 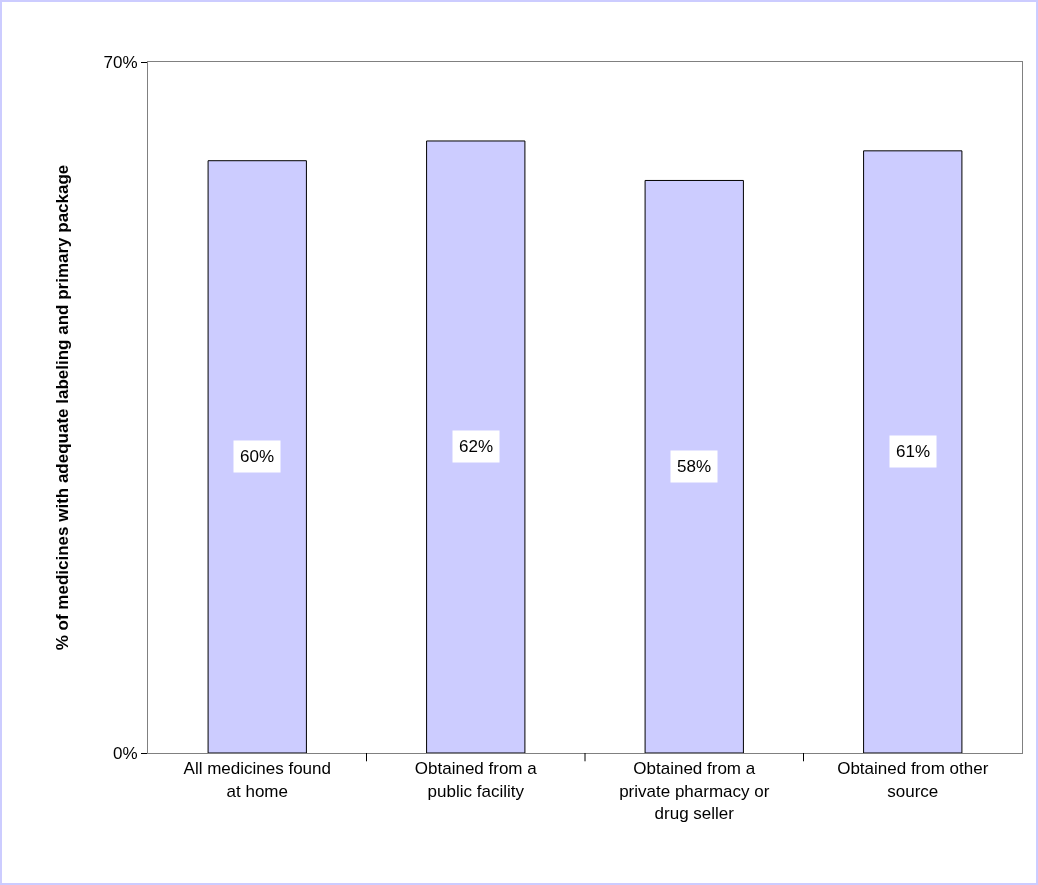 I want to click on x-tick-label: All medicines found at home, so click(x=257, y=780).